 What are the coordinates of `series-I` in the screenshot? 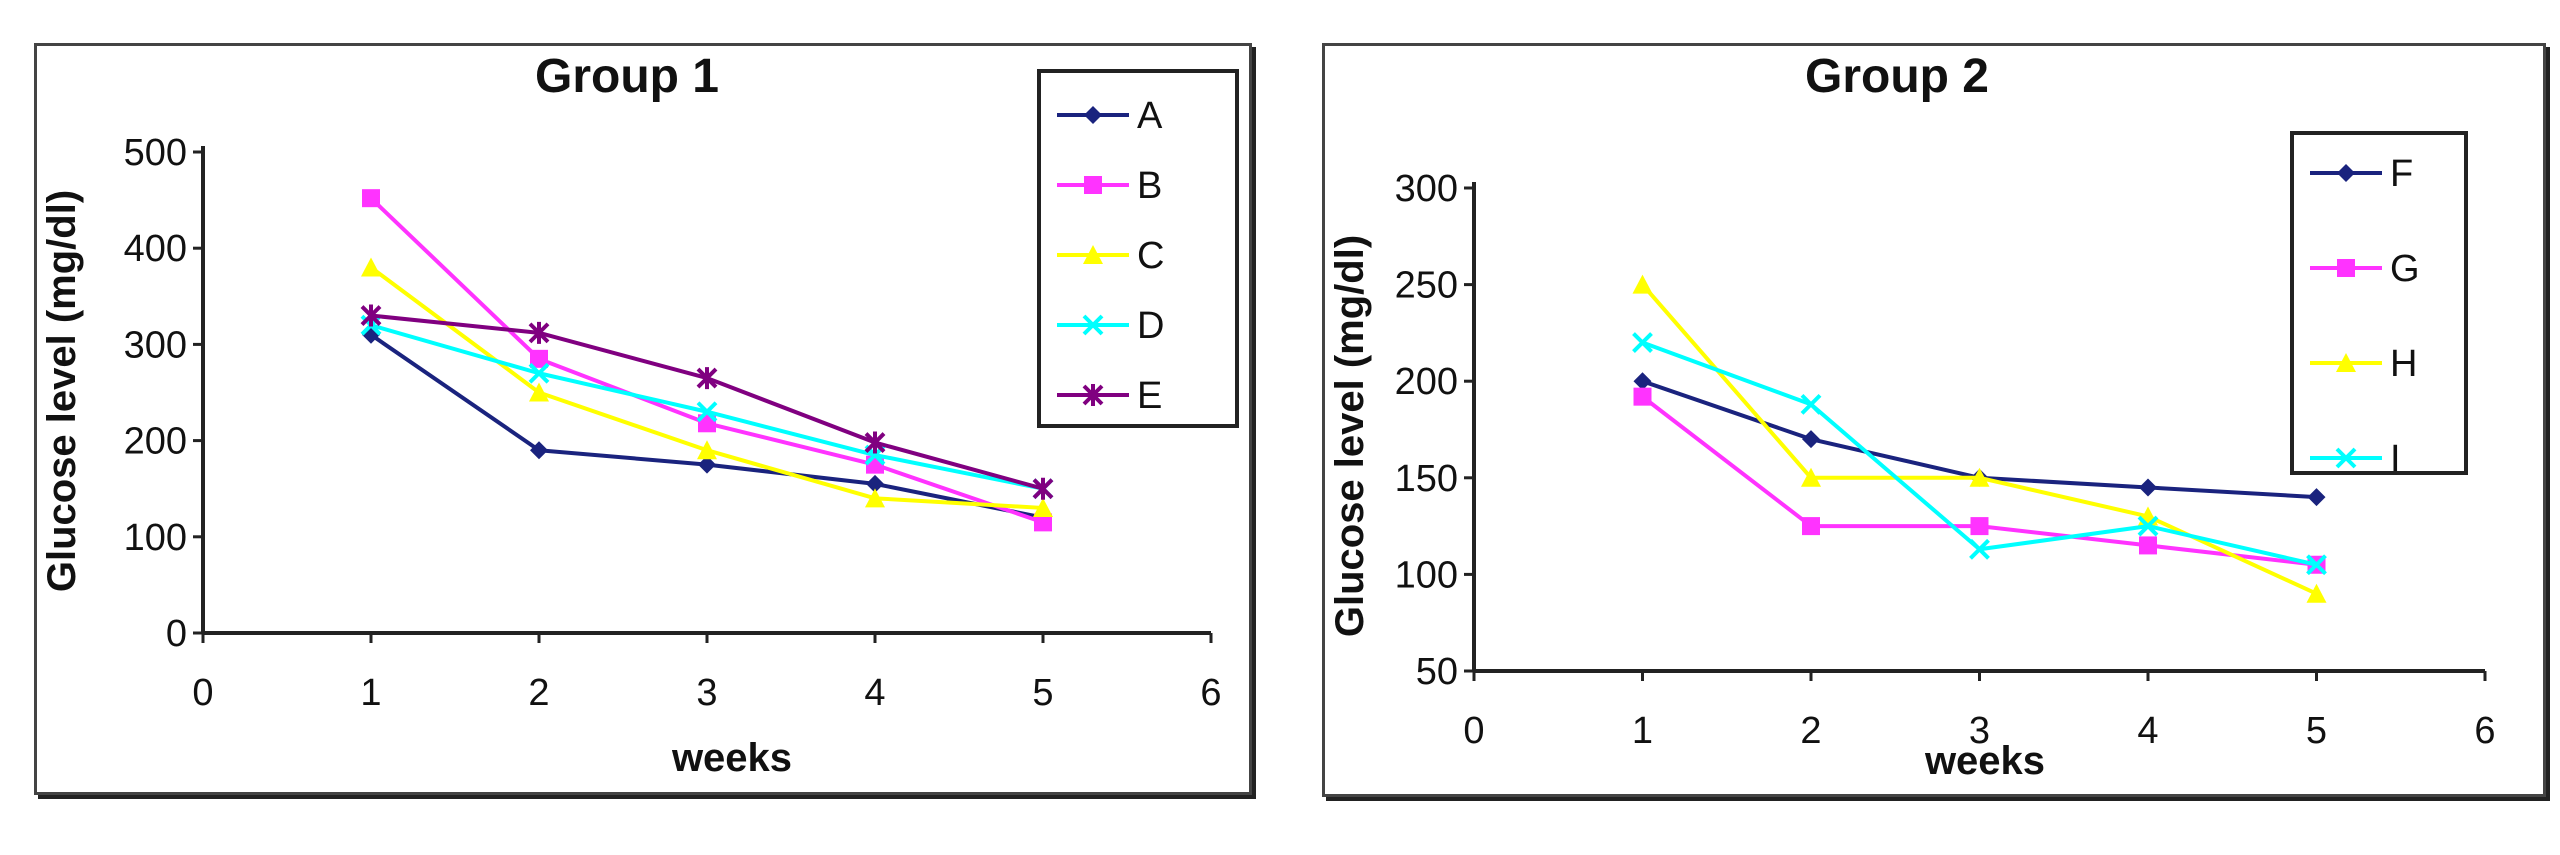 It's located at (1979, 454).